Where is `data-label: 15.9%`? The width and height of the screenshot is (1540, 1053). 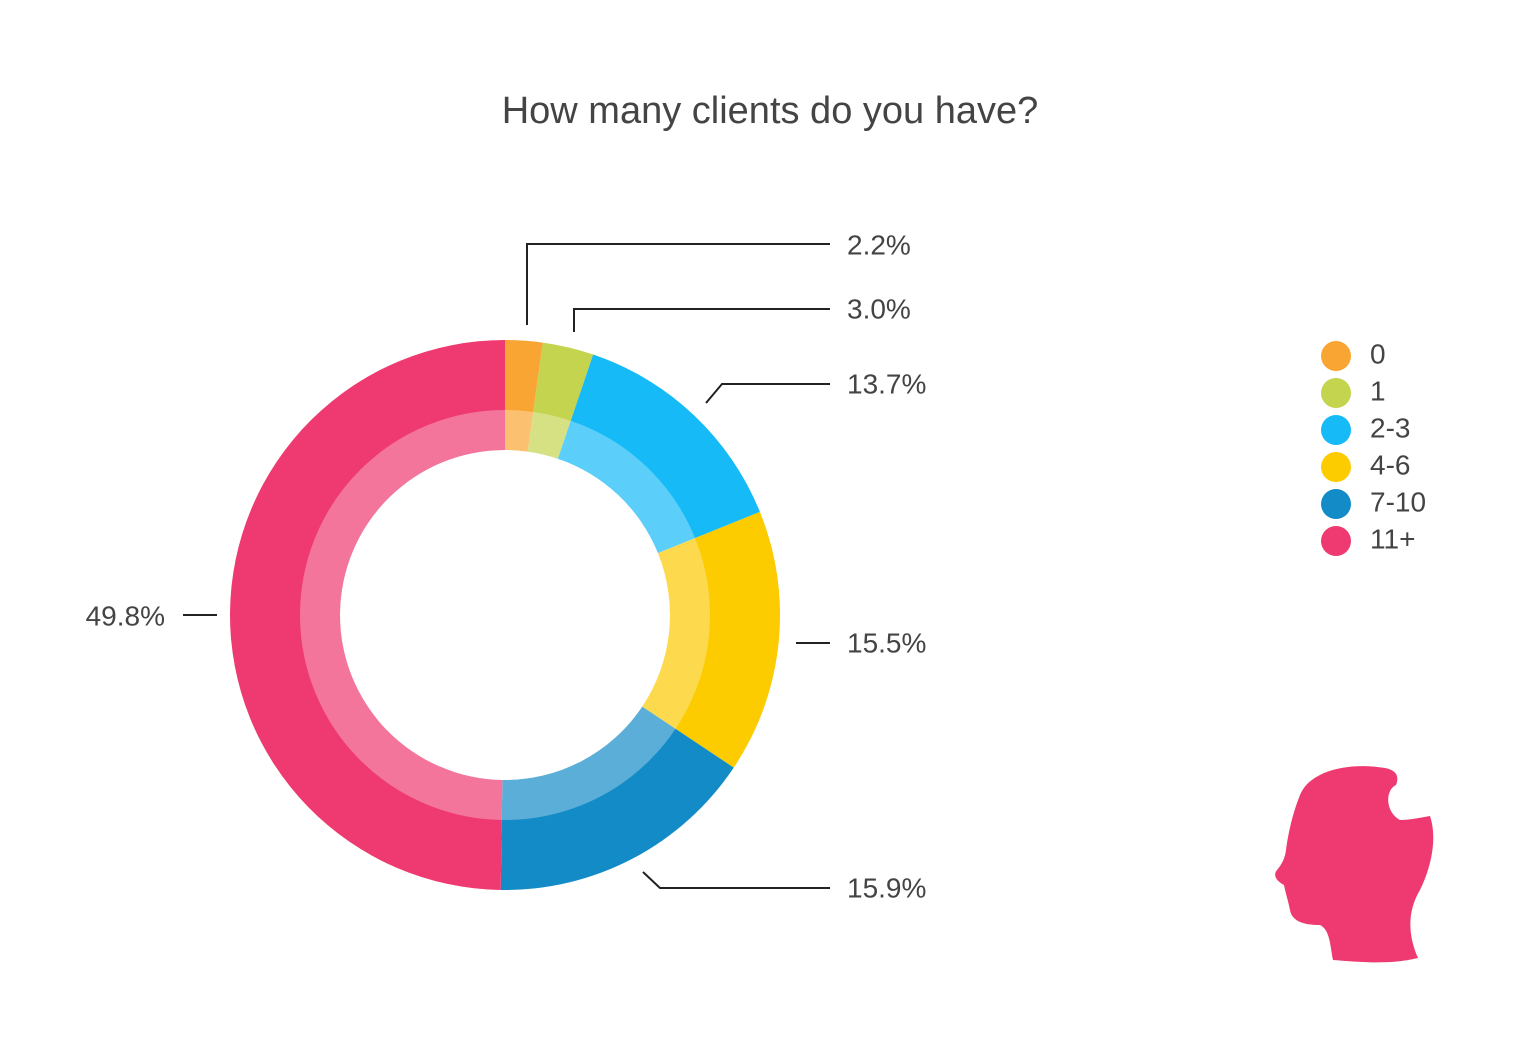 data-label: 15.9% is located at coordinates (886, 887).